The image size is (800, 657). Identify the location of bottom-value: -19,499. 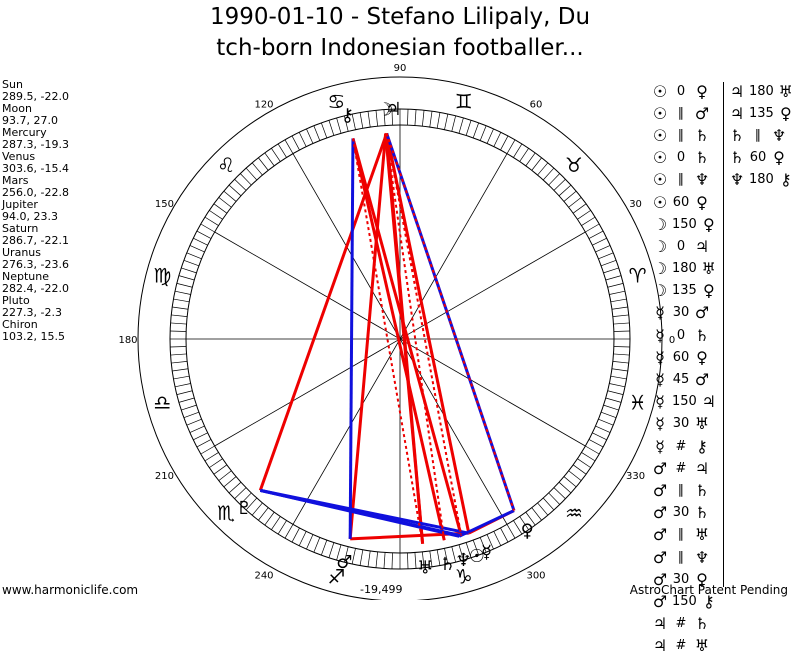
(381, 589).